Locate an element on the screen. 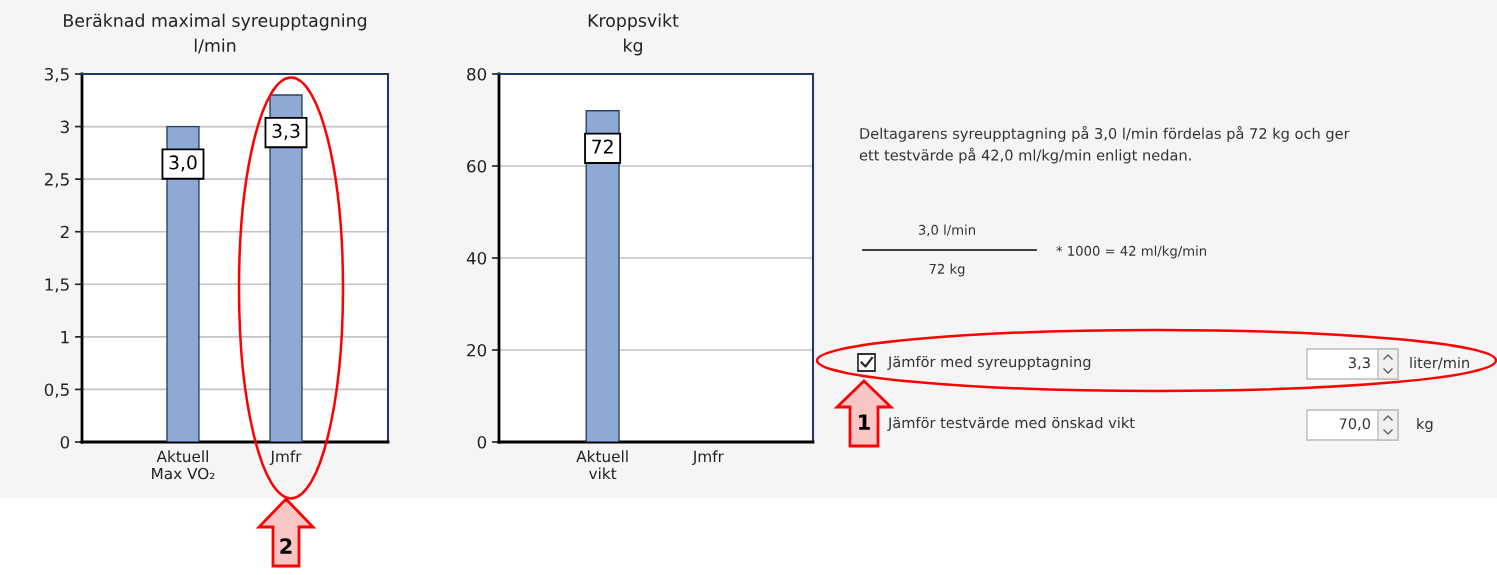 The image size is (1497, 575). text: 3,0 l/min is located at coordinates (946, 230).